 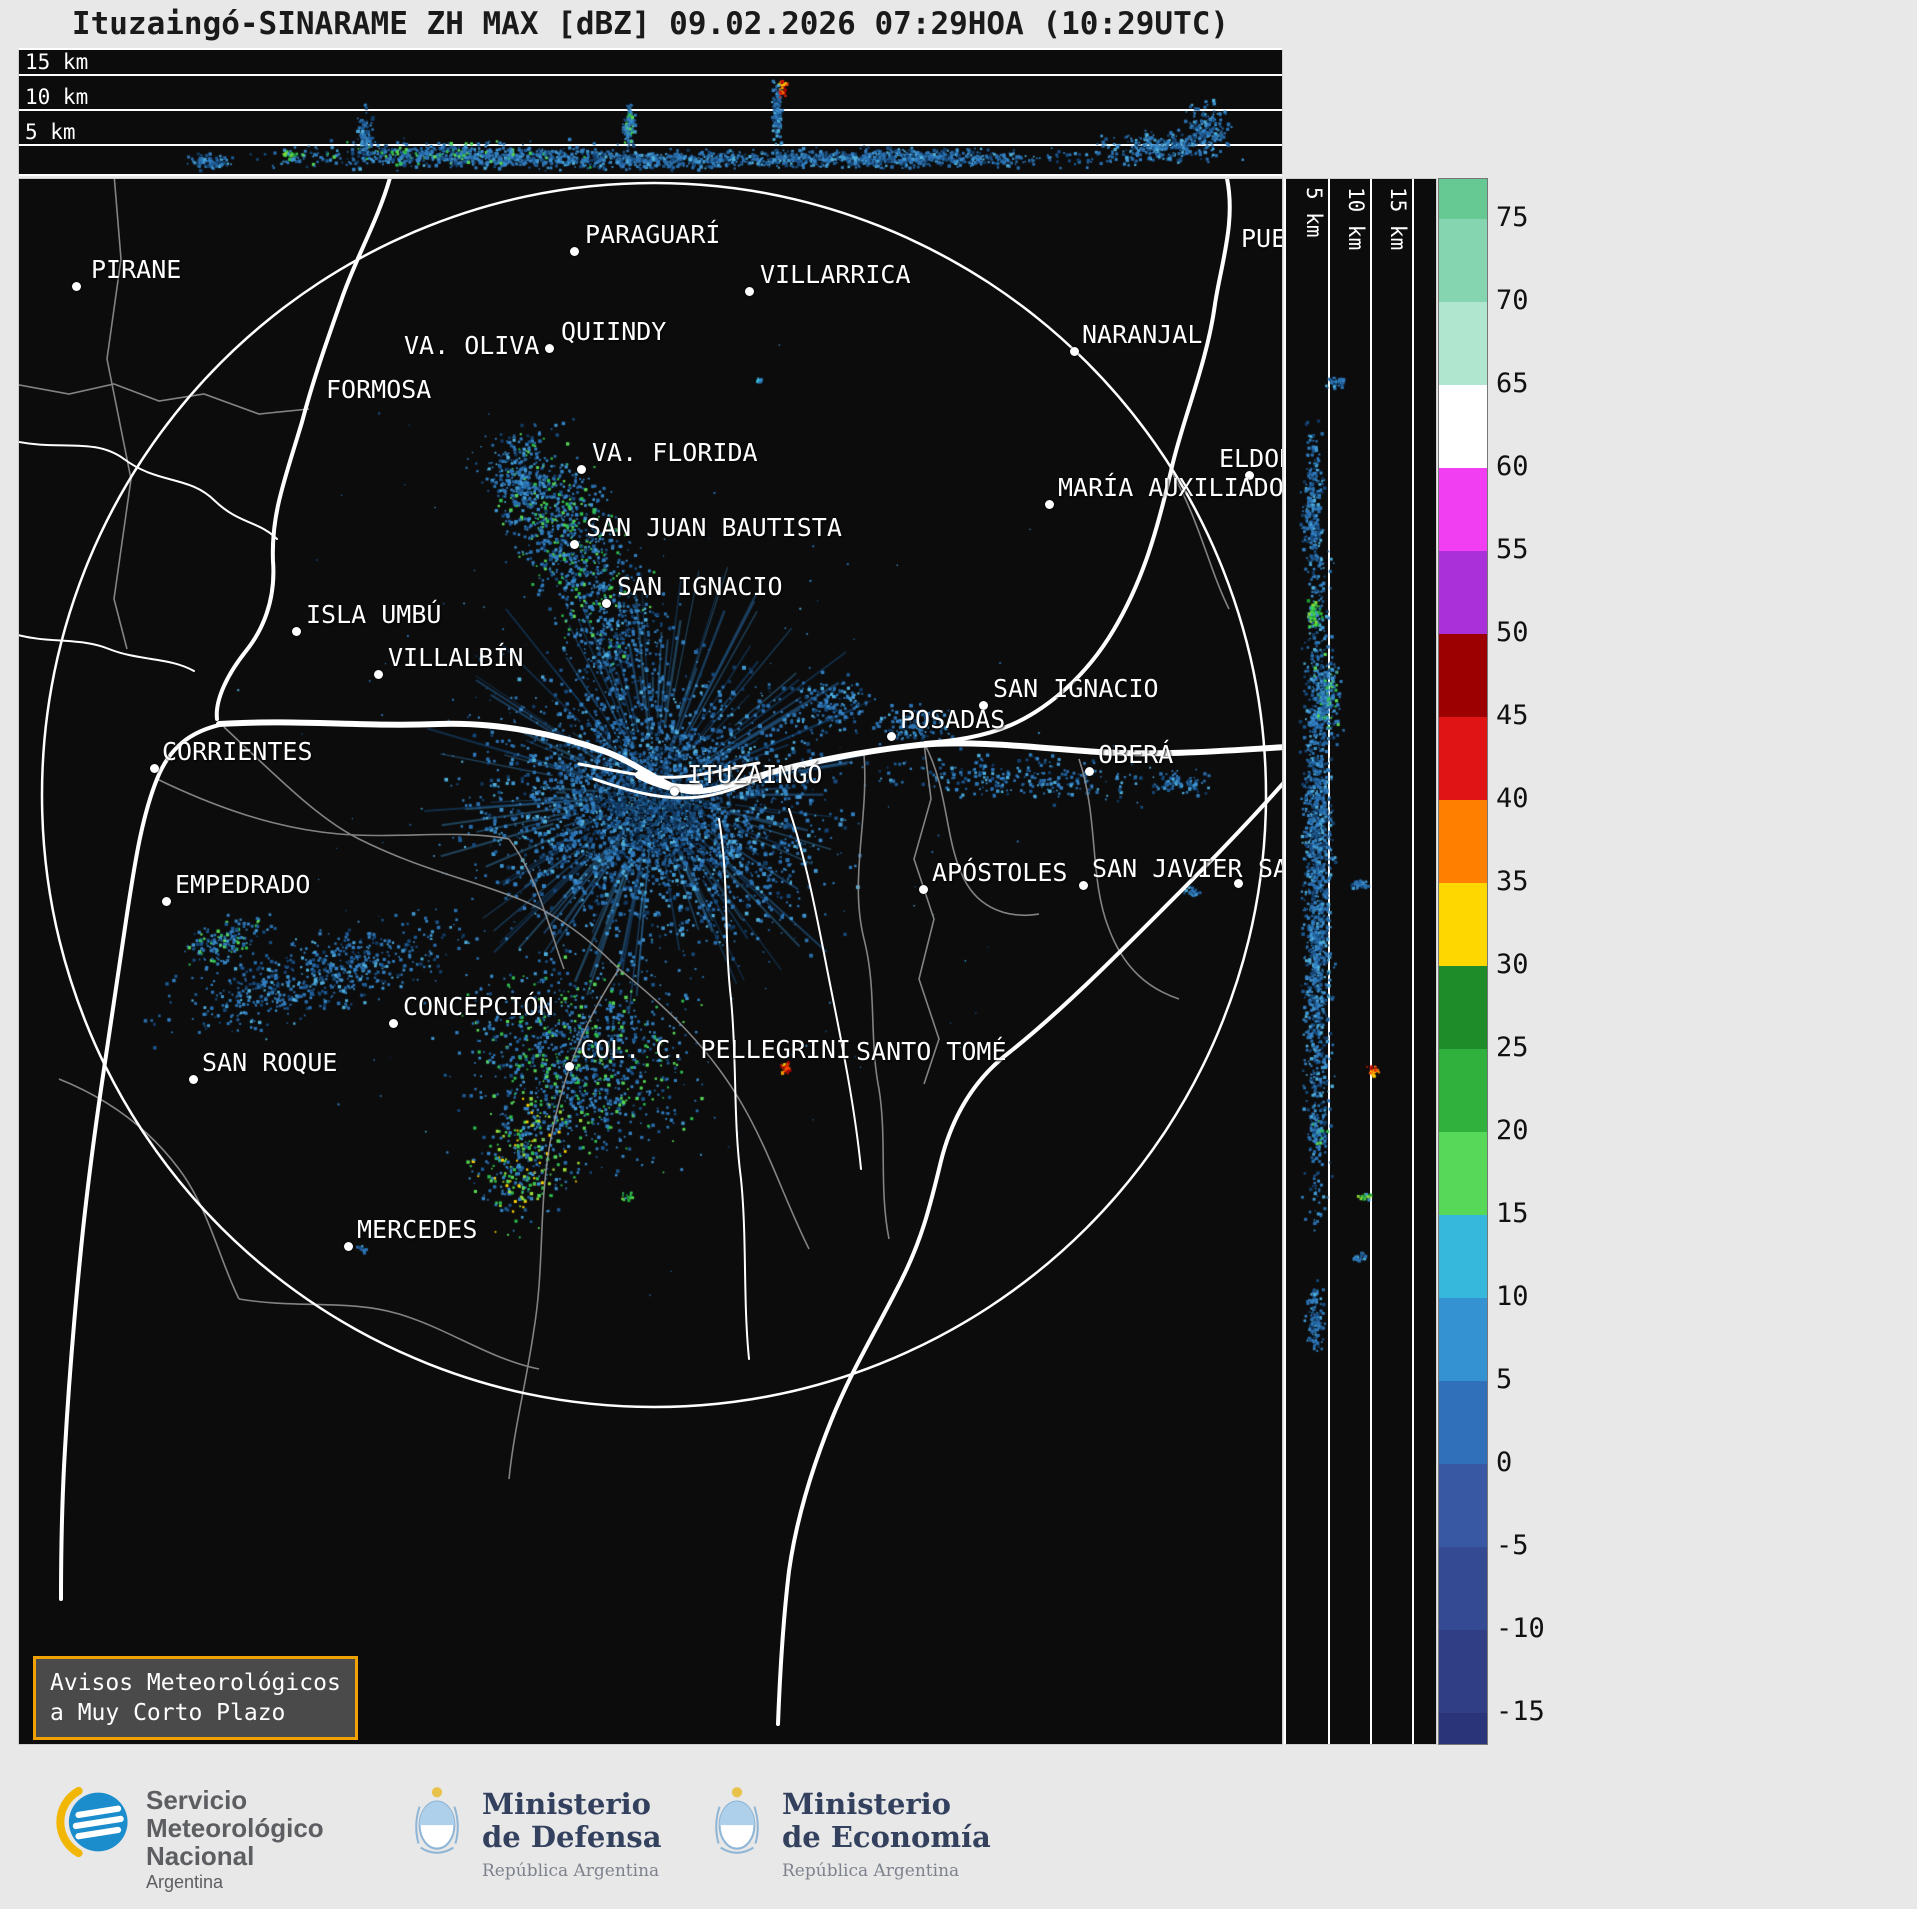 What do you see at coordinates (237, 751) in the screenshot?
I see `city-label: CORRIENTES` at bounding box center [237, 751].